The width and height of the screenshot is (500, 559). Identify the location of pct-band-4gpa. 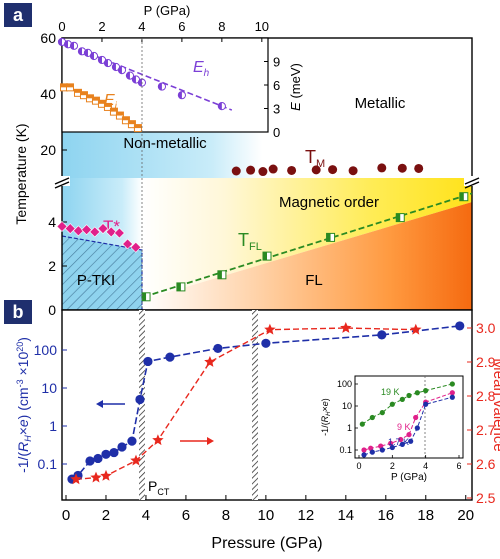
(142, 405).